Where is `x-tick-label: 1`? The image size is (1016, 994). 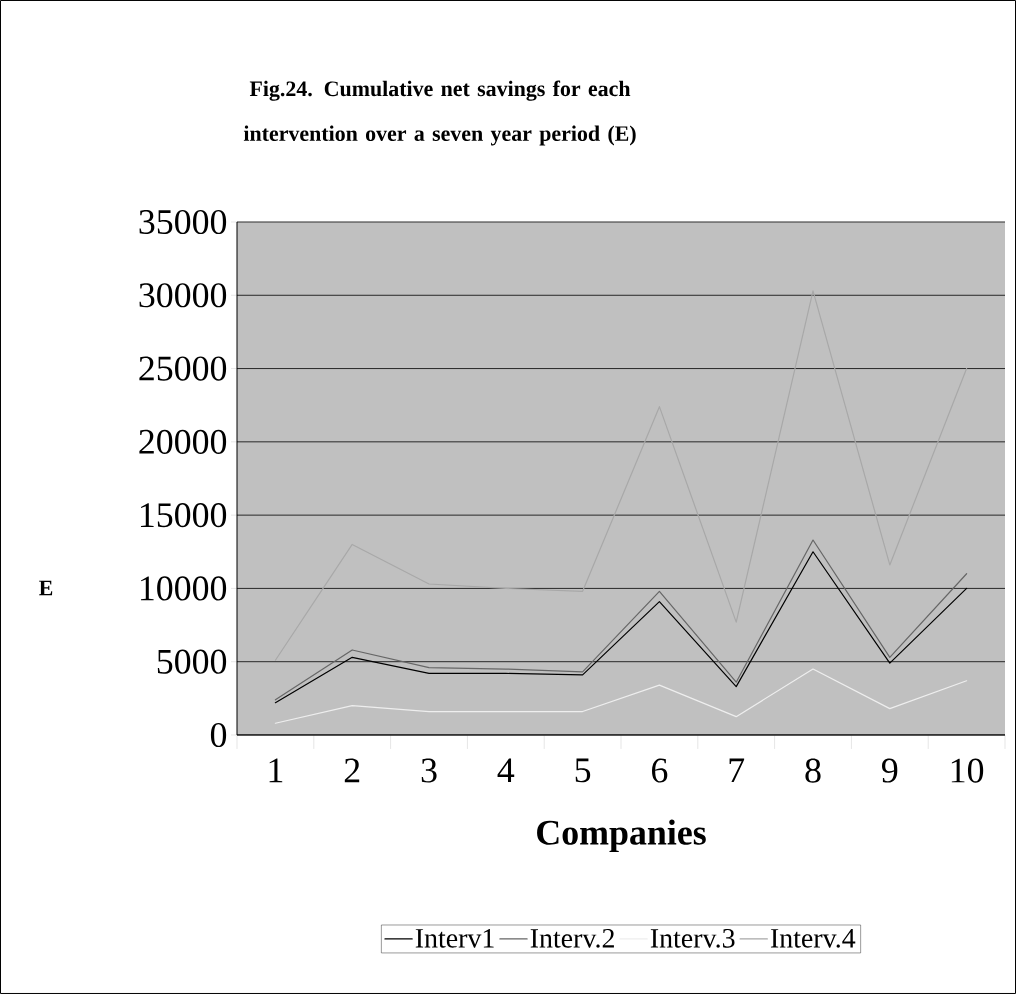
x-tick-label: 1 is located at coordinates (276, 770).